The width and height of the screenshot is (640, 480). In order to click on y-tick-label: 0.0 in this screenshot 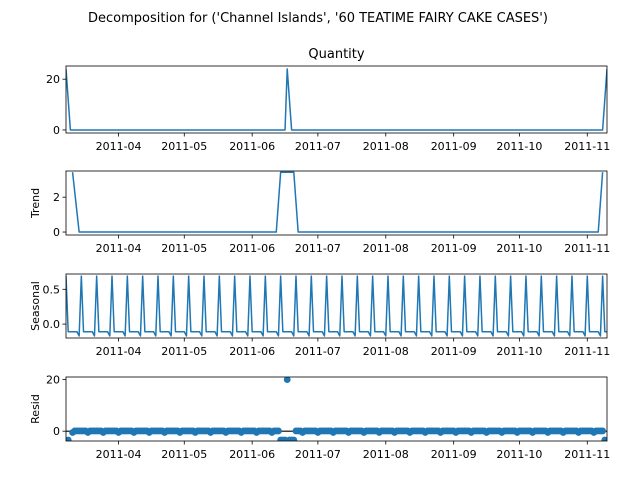, I will do `click(52, 324)`.